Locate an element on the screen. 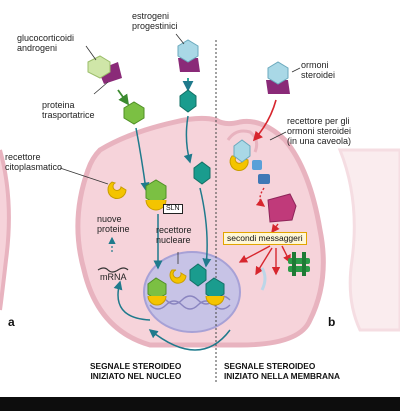 The width and height of the screenshot is (400, 416). mrna-strand is located at coordinates (113, 270).